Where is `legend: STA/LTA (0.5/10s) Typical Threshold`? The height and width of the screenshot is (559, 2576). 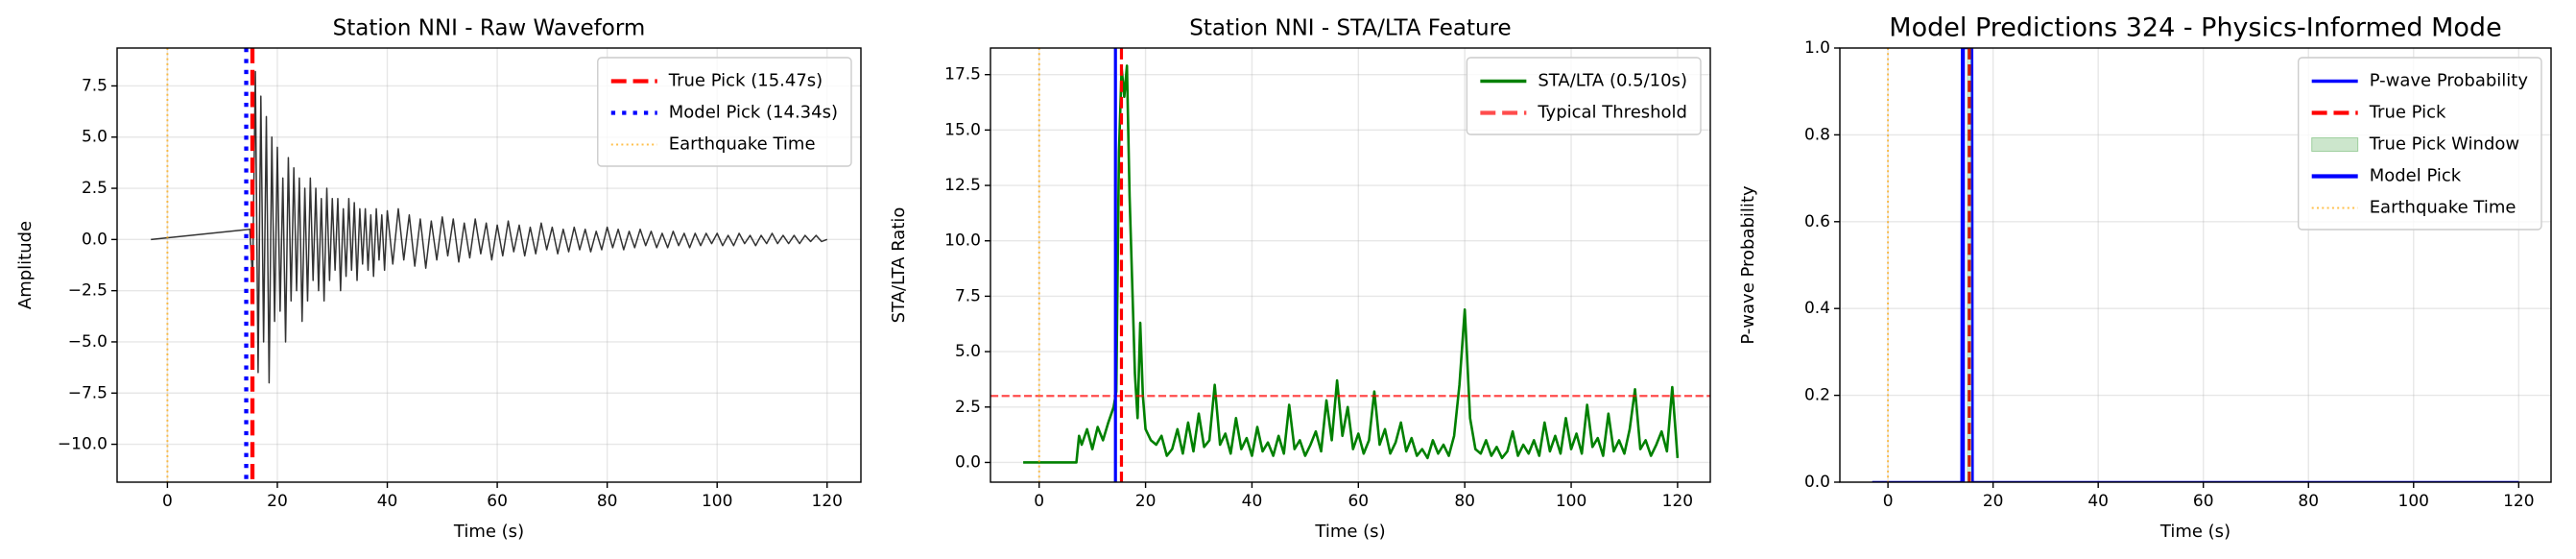 legend: STA/LTA (0.5/10s) Typical Threshold is located at coordinates (1584, 96).